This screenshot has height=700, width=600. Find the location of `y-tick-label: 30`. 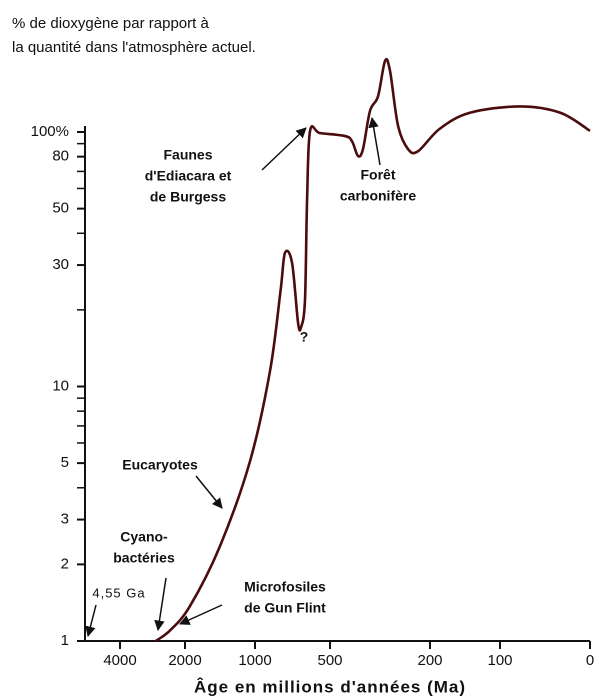

y-tick-label: 30 is located at coordinates (60, 264).